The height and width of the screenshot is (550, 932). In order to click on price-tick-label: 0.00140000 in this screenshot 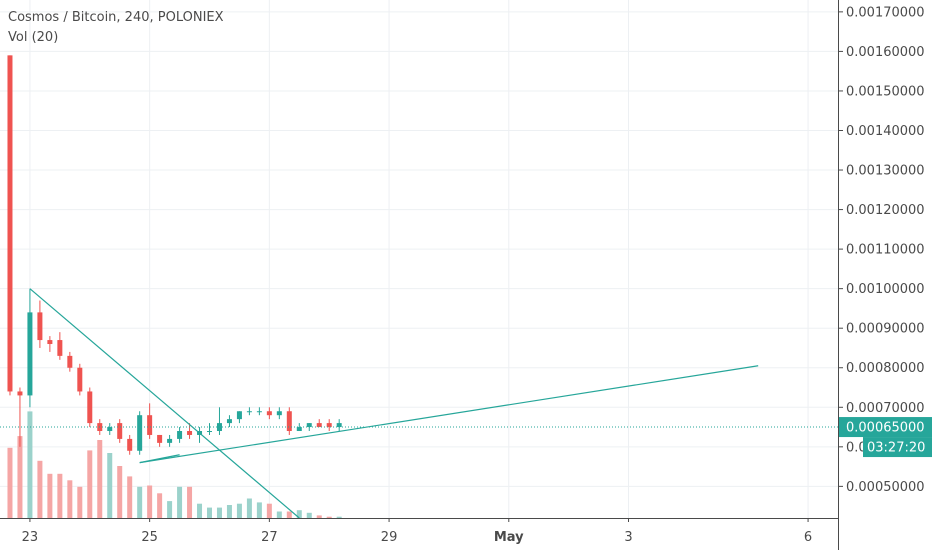, I will do `click(885, 131)`.